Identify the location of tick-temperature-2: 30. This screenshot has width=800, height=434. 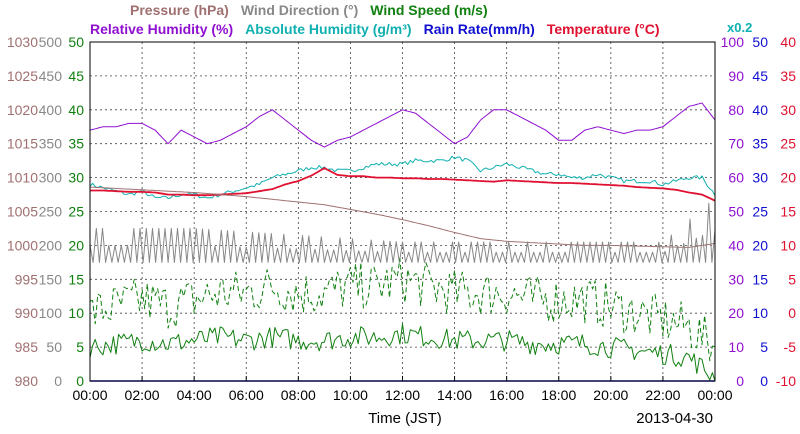
(788, 110).